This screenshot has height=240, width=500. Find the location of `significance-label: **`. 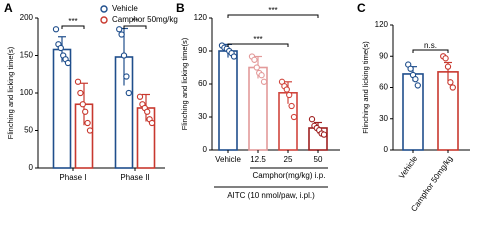

significance-label: ** is located at coordinates (135, 21).